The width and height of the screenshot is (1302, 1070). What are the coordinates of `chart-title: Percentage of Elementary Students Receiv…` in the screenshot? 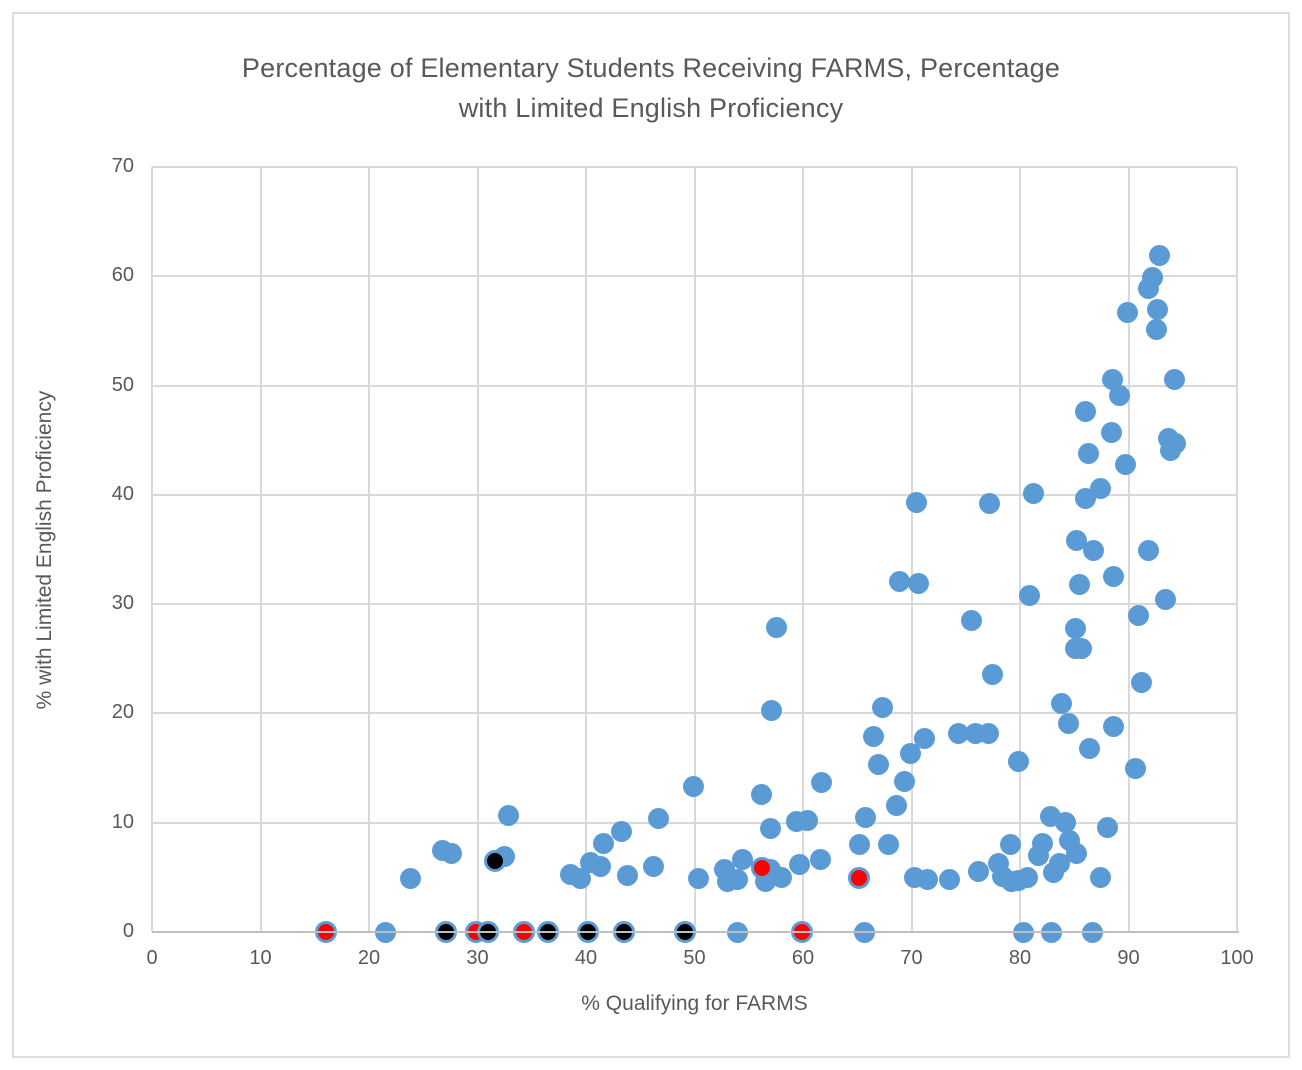 It's located at (651, 88).